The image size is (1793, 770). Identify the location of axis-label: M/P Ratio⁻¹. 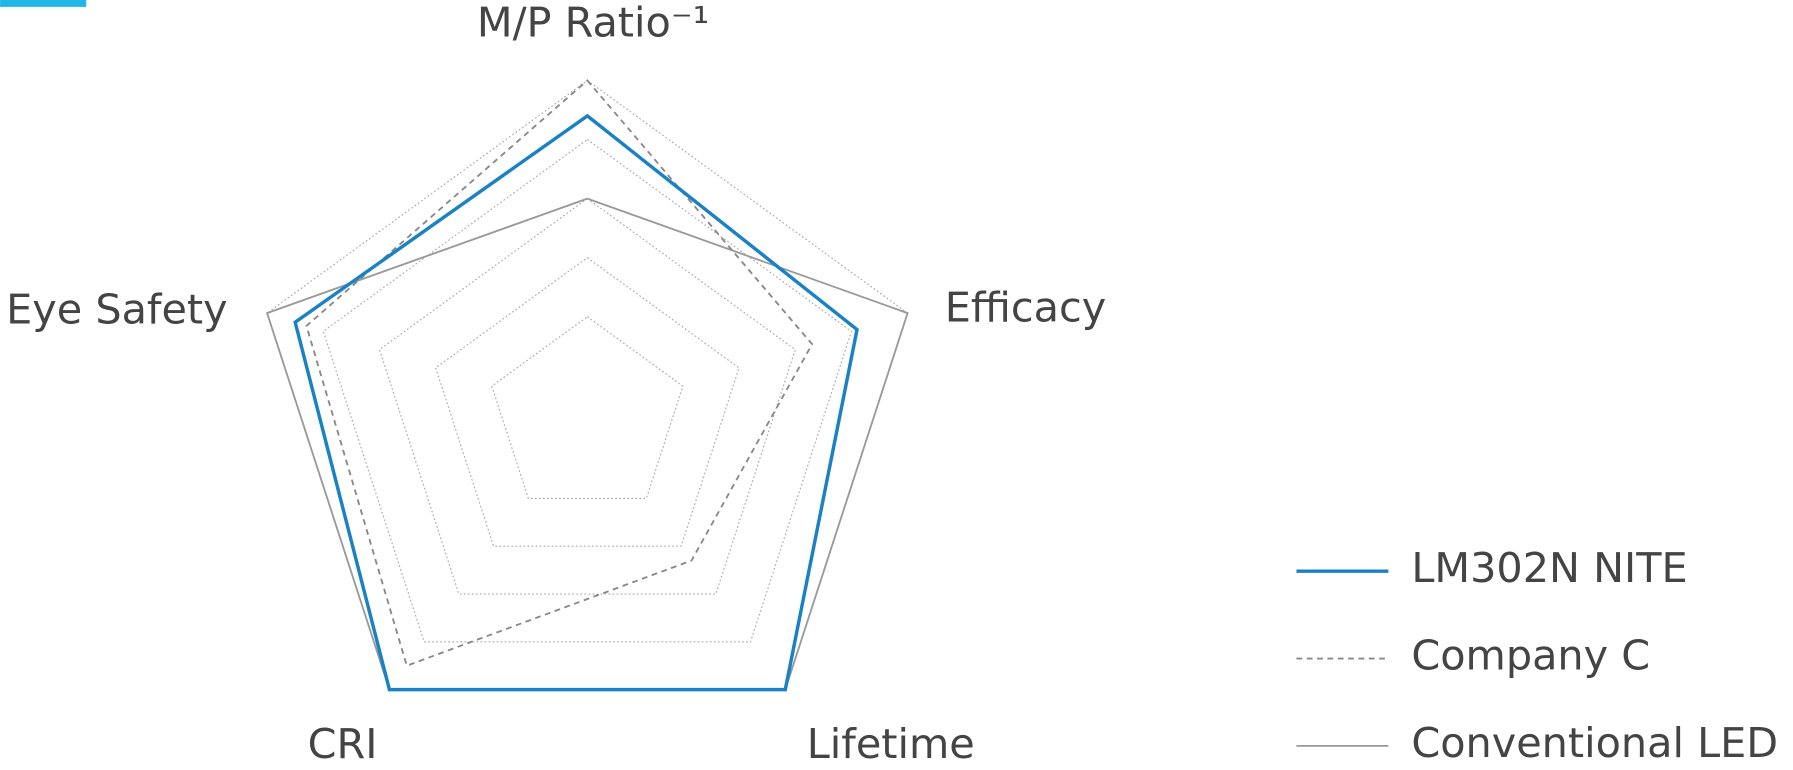
(593, 23).